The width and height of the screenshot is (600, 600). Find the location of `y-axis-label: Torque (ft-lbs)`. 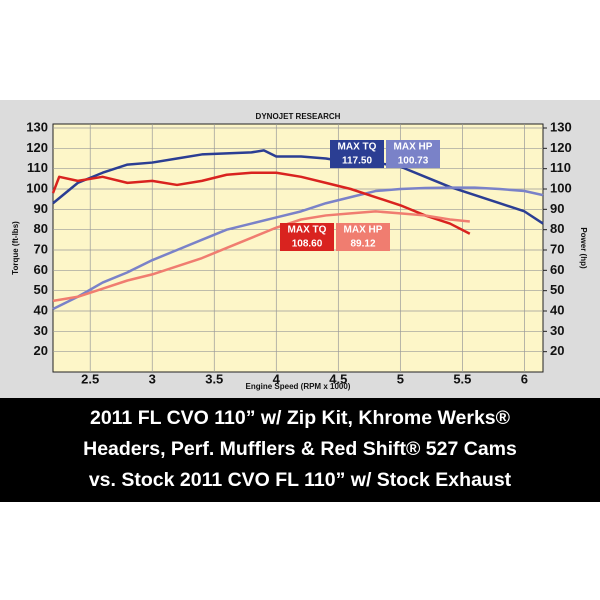

y-axis-label: Torque (ft-lbs) is located at coordinates (15, 248).